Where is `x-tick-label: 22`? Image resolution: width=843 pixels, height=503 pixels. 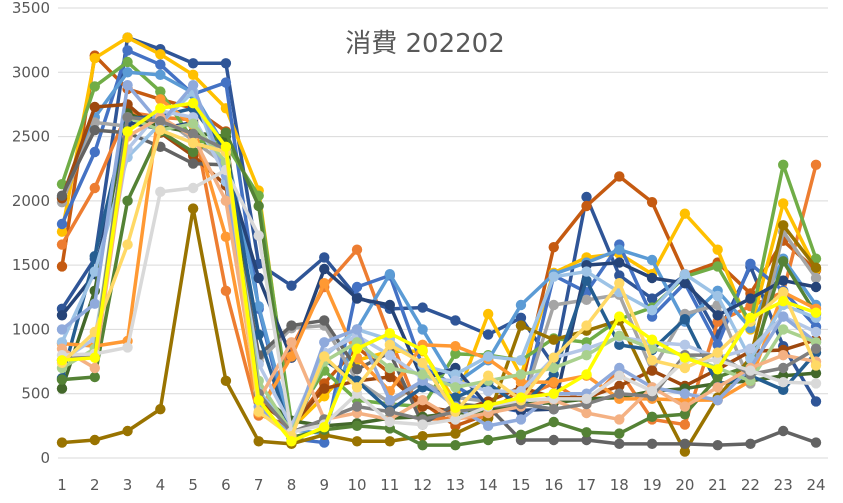 x-tick-label: 22 is located at coordinates (750, 485).